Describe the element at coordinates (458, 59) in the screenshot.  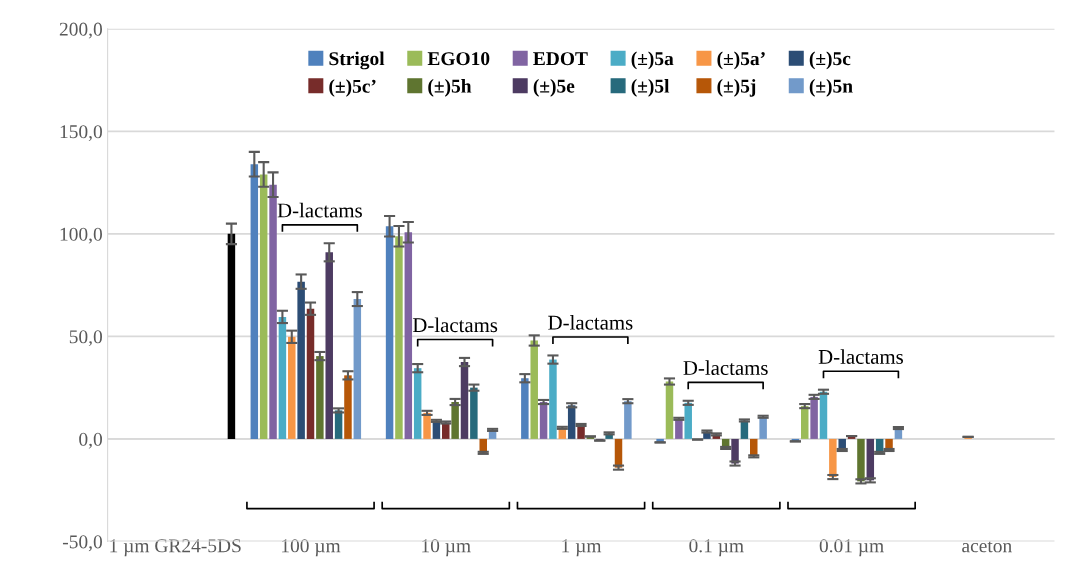
I see `legend-label: EGO10` at that location.